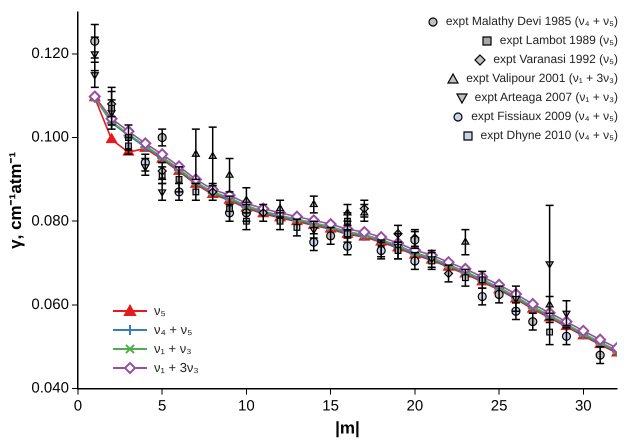 Image resolution: width=624 pixels, height=443 pixels. What do you see at coordinates (15, 200) in the screenshot?
I see `y-axis-title: γ, cm⁻¹atm⁻¹` at bounding box center [15, 200].